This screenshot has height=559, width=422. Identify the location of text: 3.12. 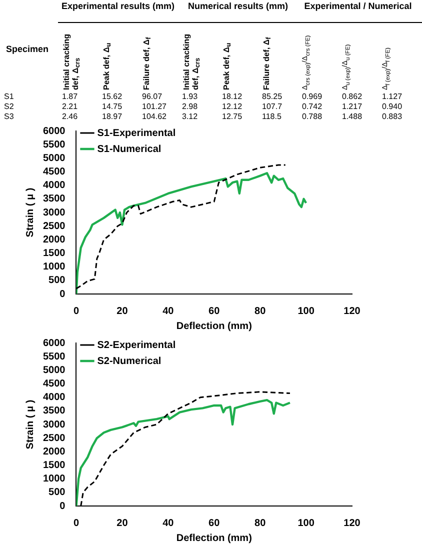
(190, 116).